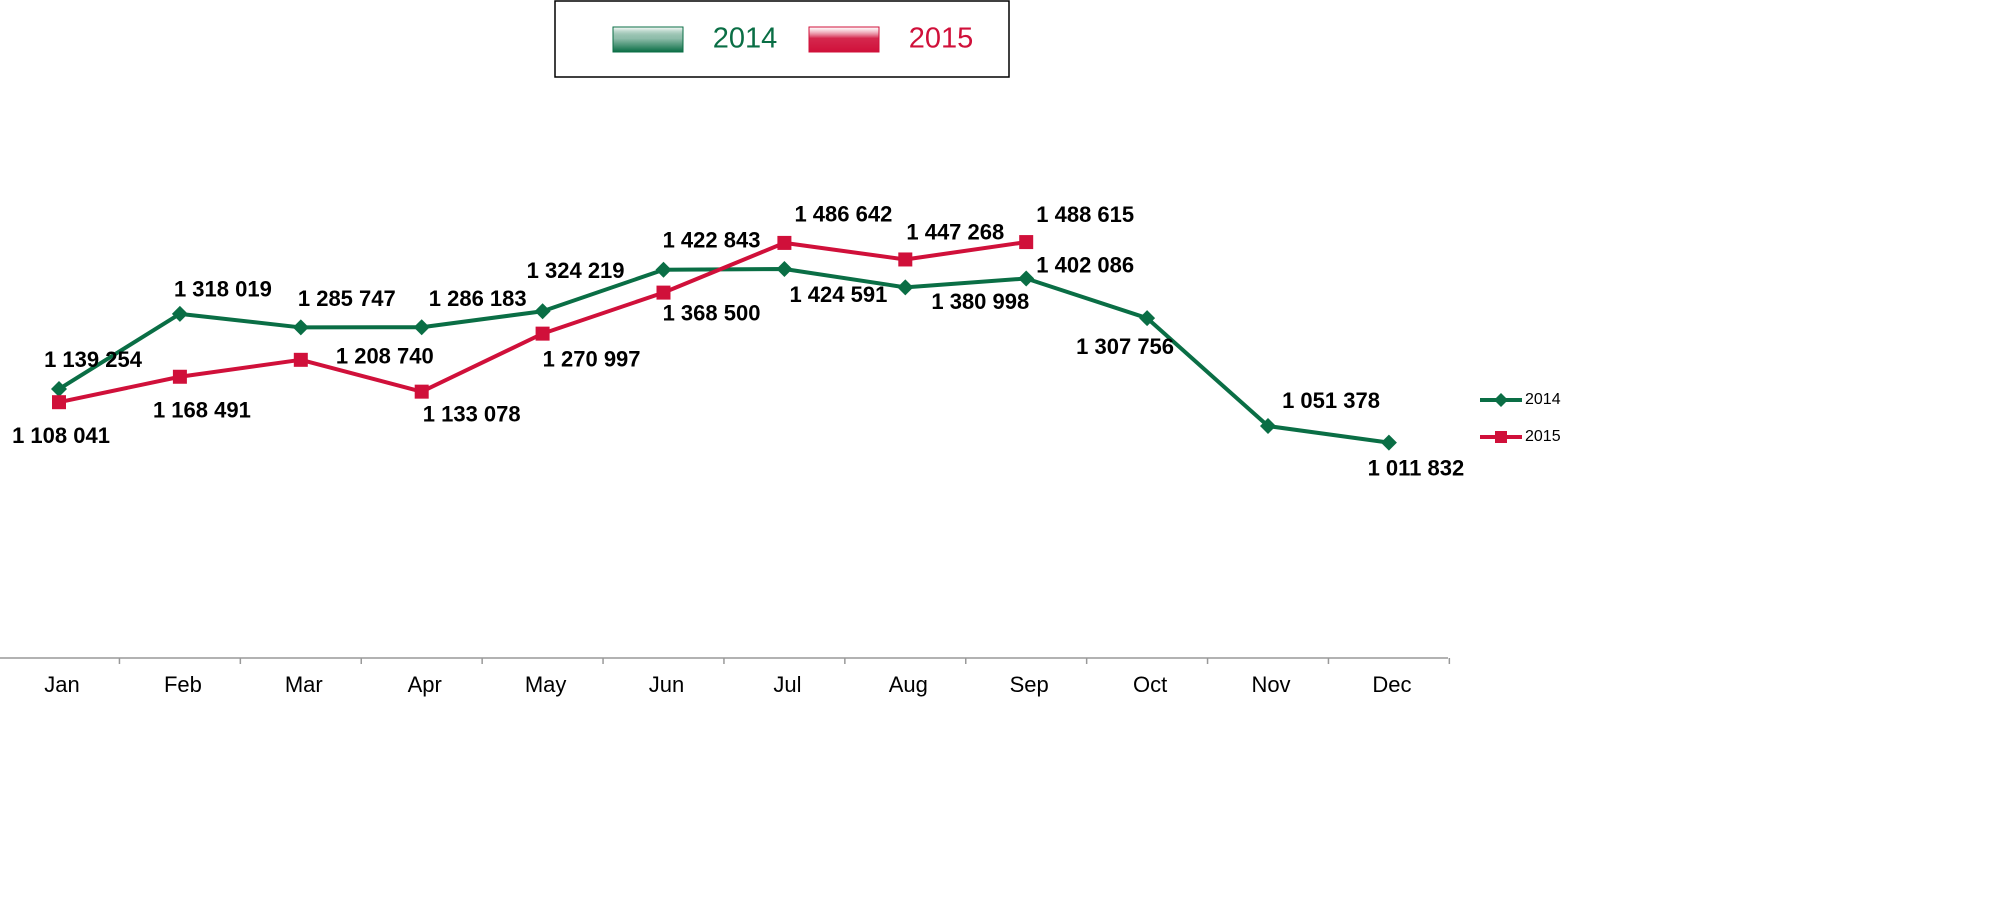 The width and height of the screenshot is (2011, 898). I want to click on x-tick-label: Jul, so click(787, 684).